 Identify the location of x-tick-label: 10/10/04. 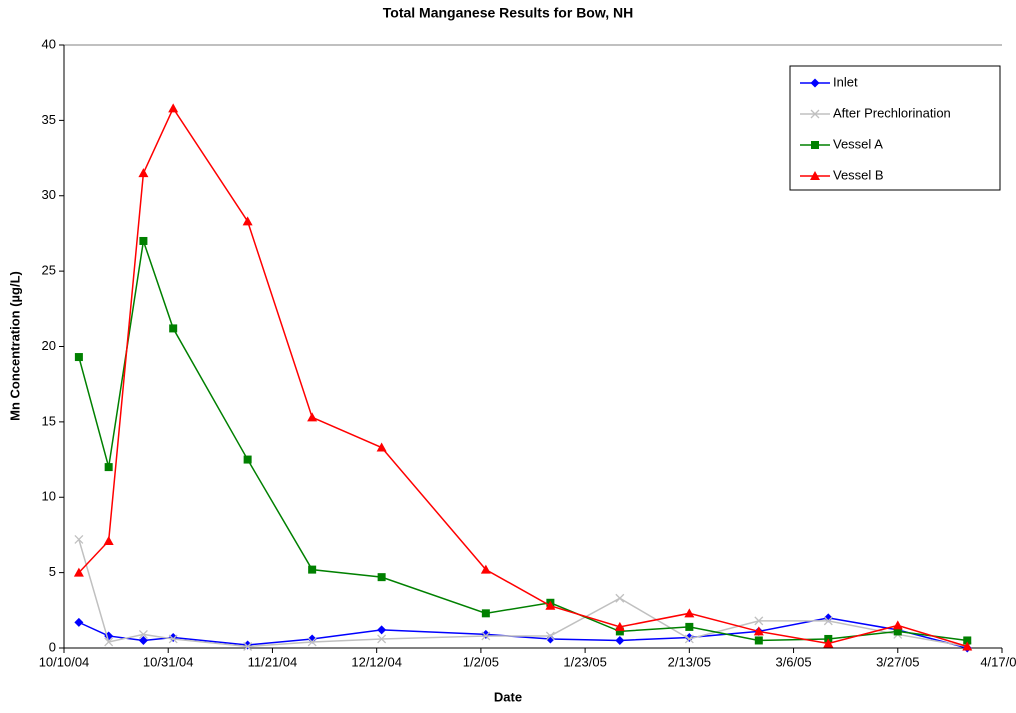
(64, 661).